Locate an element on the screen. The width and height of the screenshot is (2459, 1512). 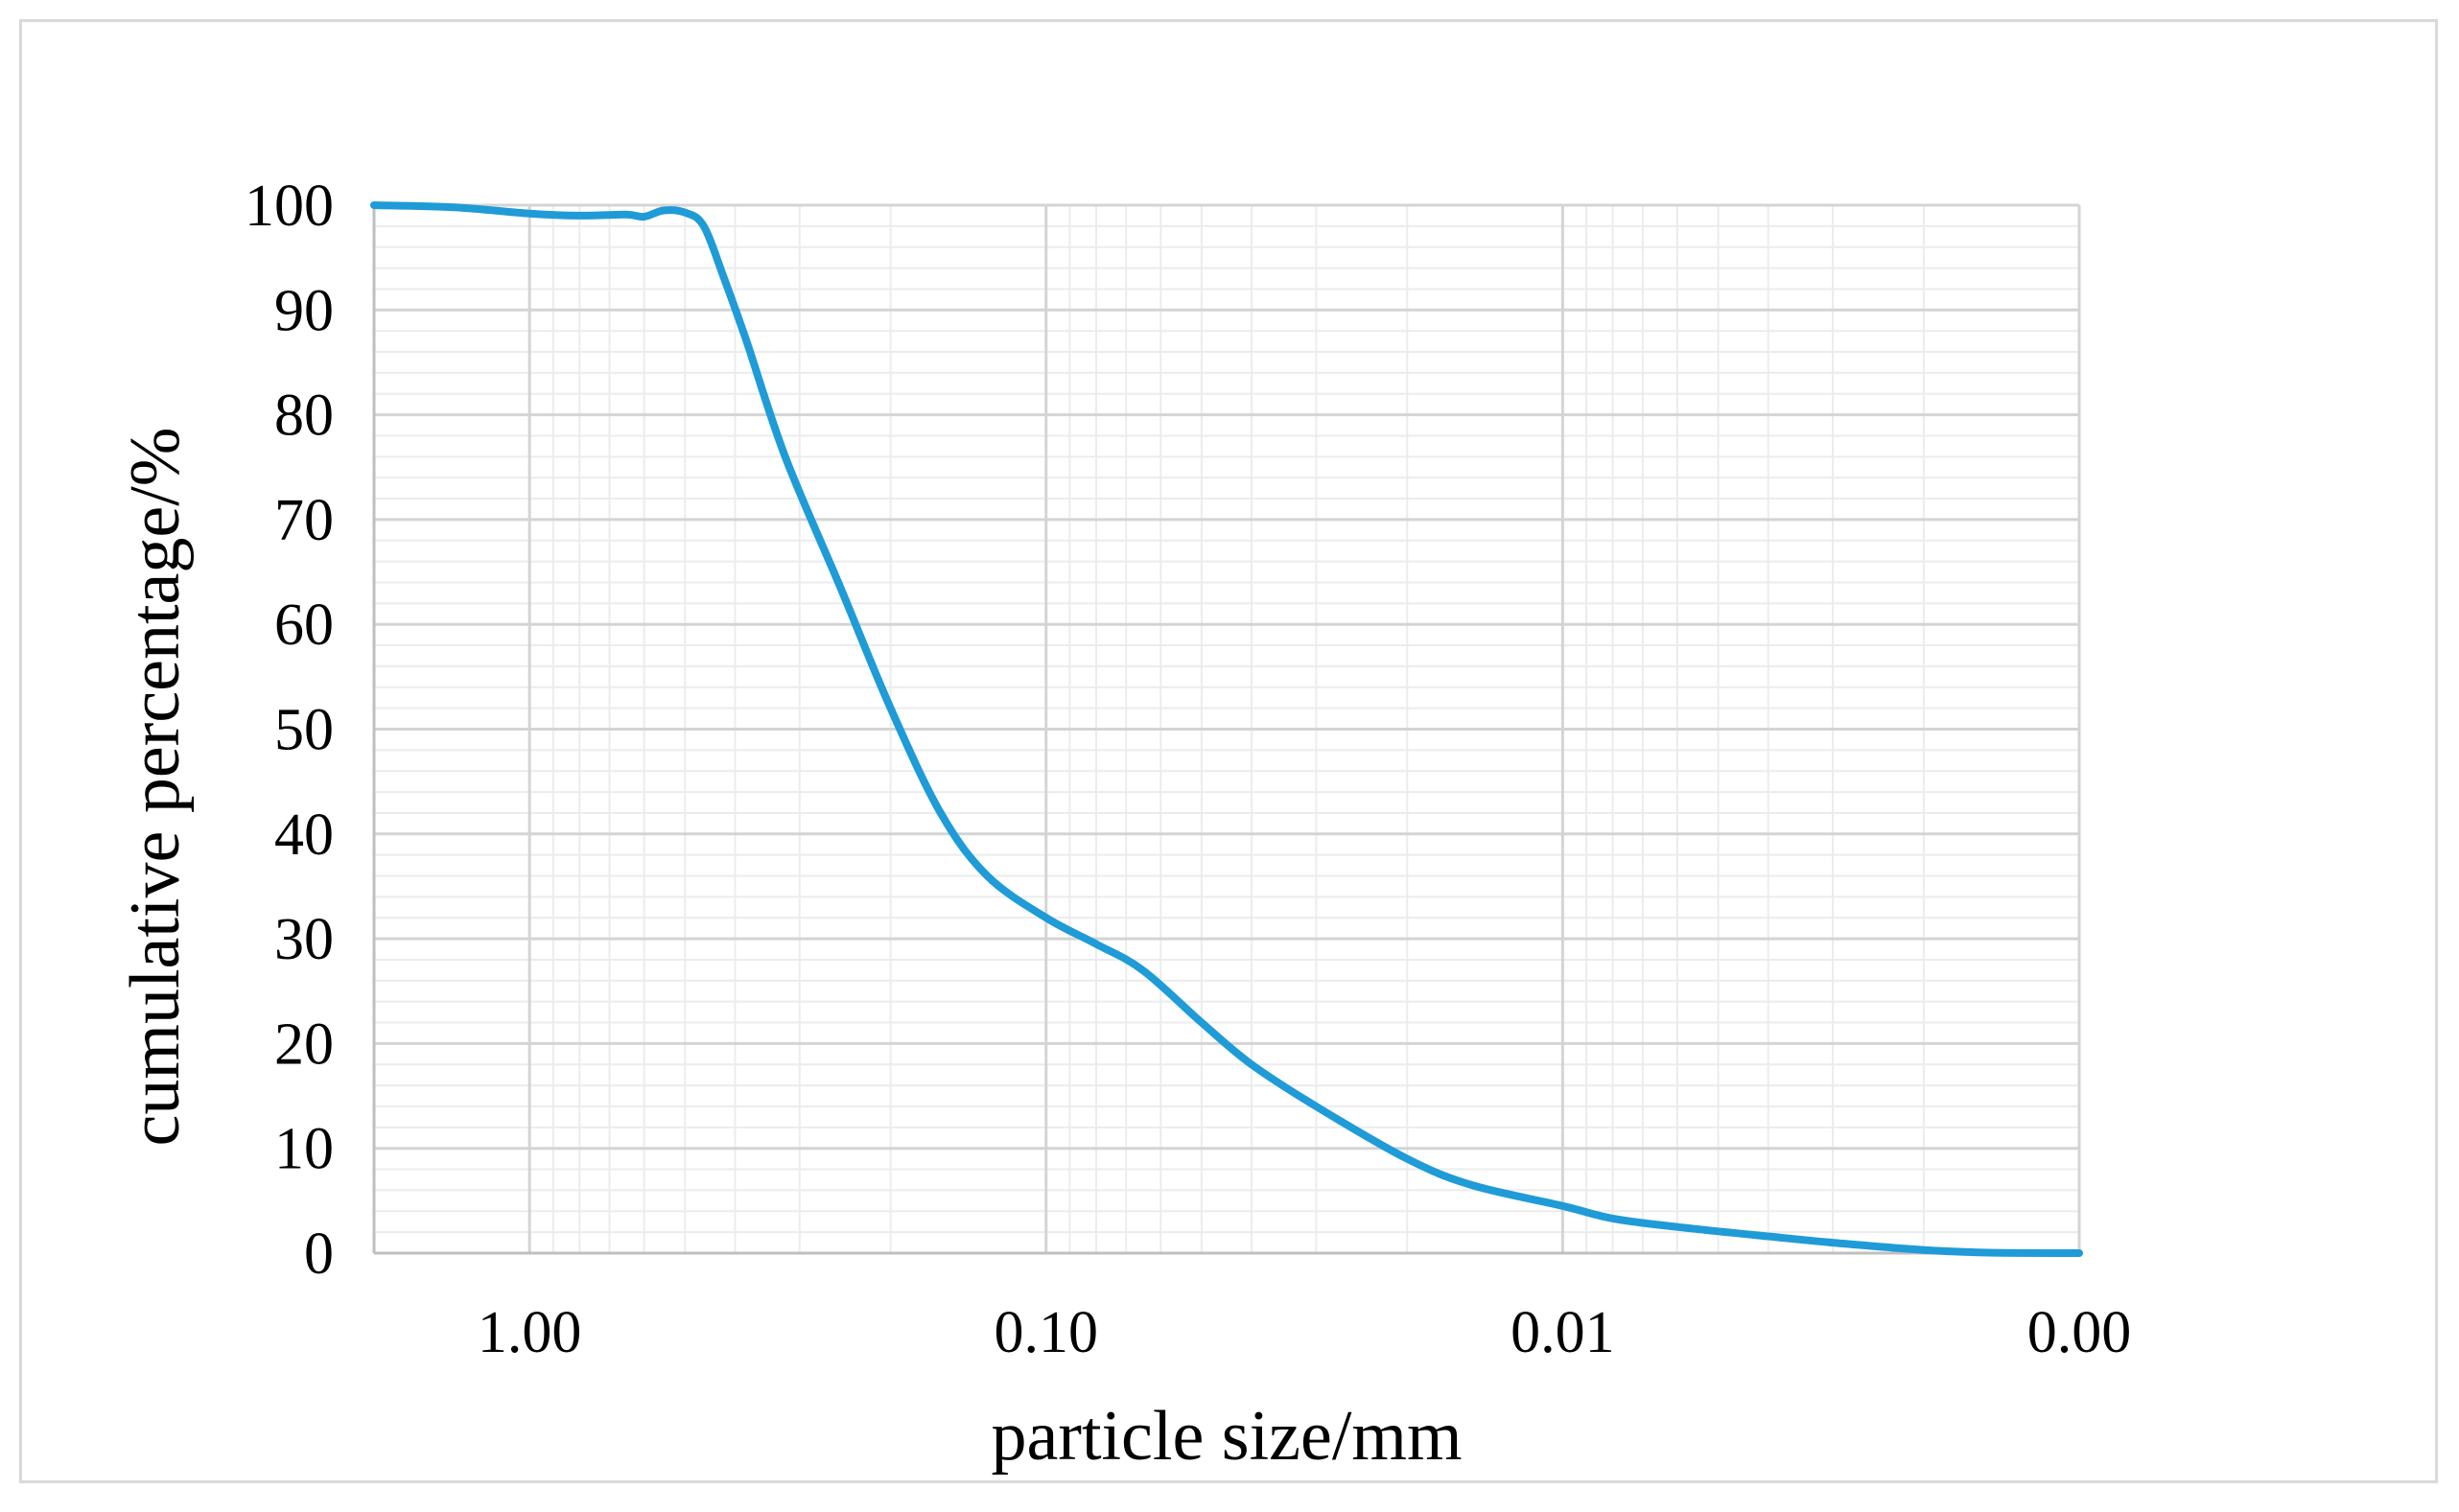
y-tick-label: 10 is located at coordinates (304, 1149).